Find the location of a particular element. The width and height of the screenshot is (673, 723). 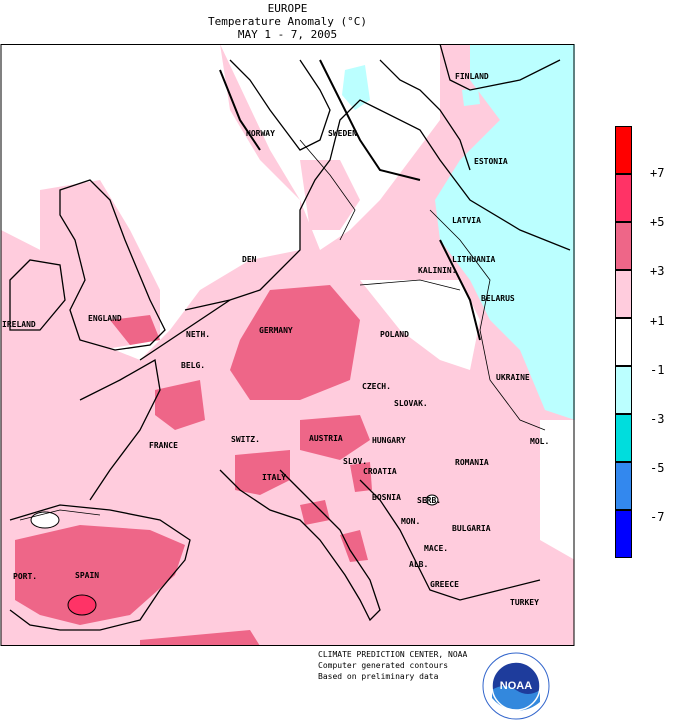

label-latvia: LATVIA is located at coordinates (466, 220).